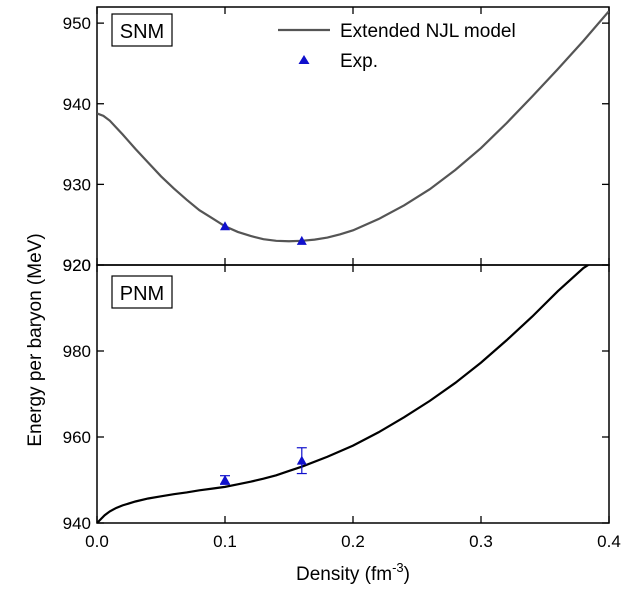 The image size is (641, 591). What do you see at coordinates (77, 23) in the screenshot?
I see `snm-y-tick-label: 950` at bounding box center [77, 23].